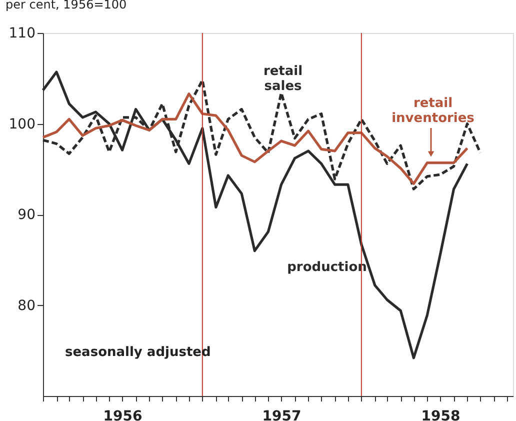 The image size is (516, 421). I want to click on x-tick-label: 1957, so click(282, 414).